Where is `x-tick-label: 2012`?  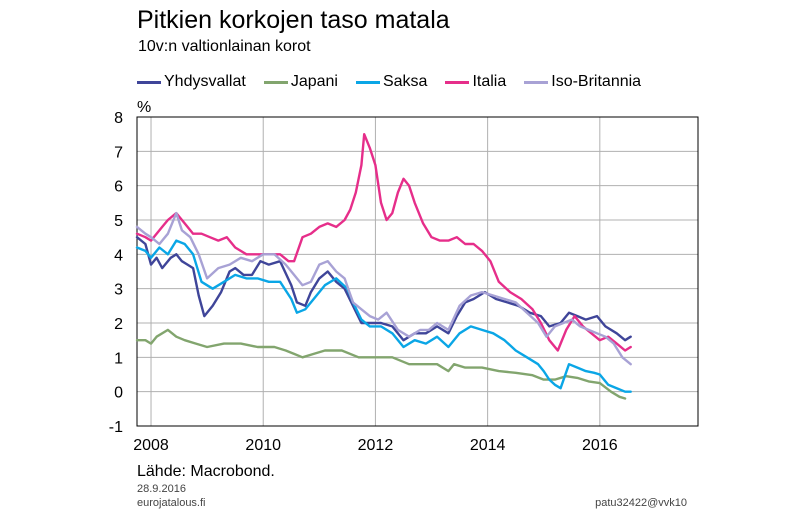
x-tick-label: 2012 is located at coordinates (376, 445).